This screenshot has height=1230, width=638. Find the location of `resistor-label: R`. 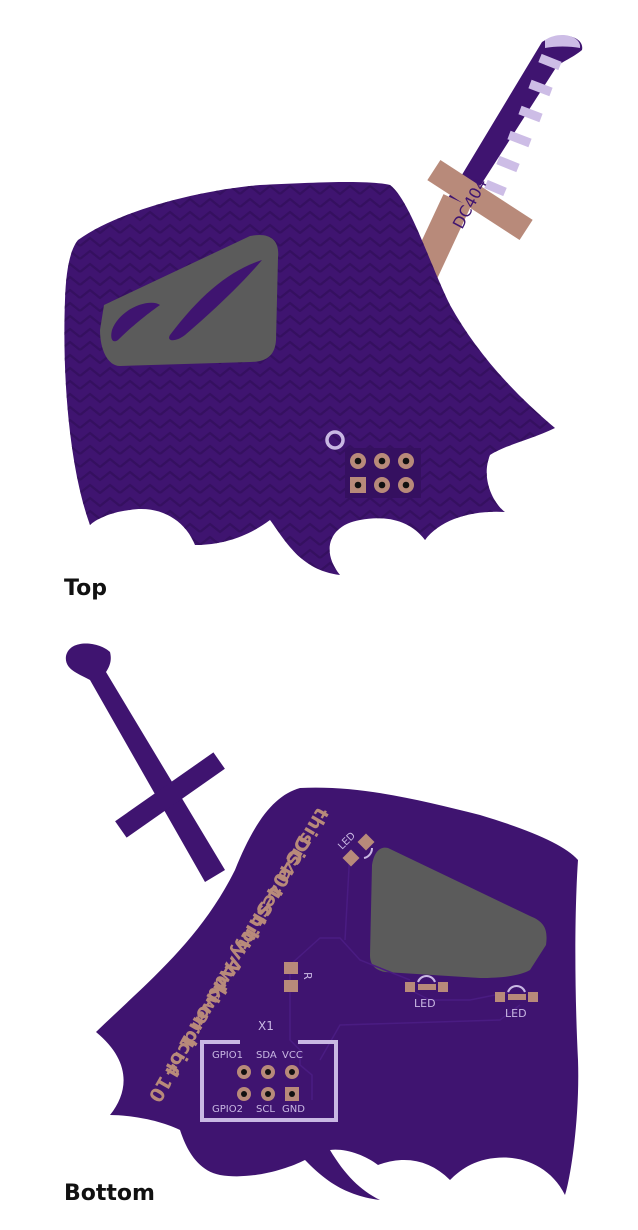

resistor-label: R is located at coordinates (307, 976).